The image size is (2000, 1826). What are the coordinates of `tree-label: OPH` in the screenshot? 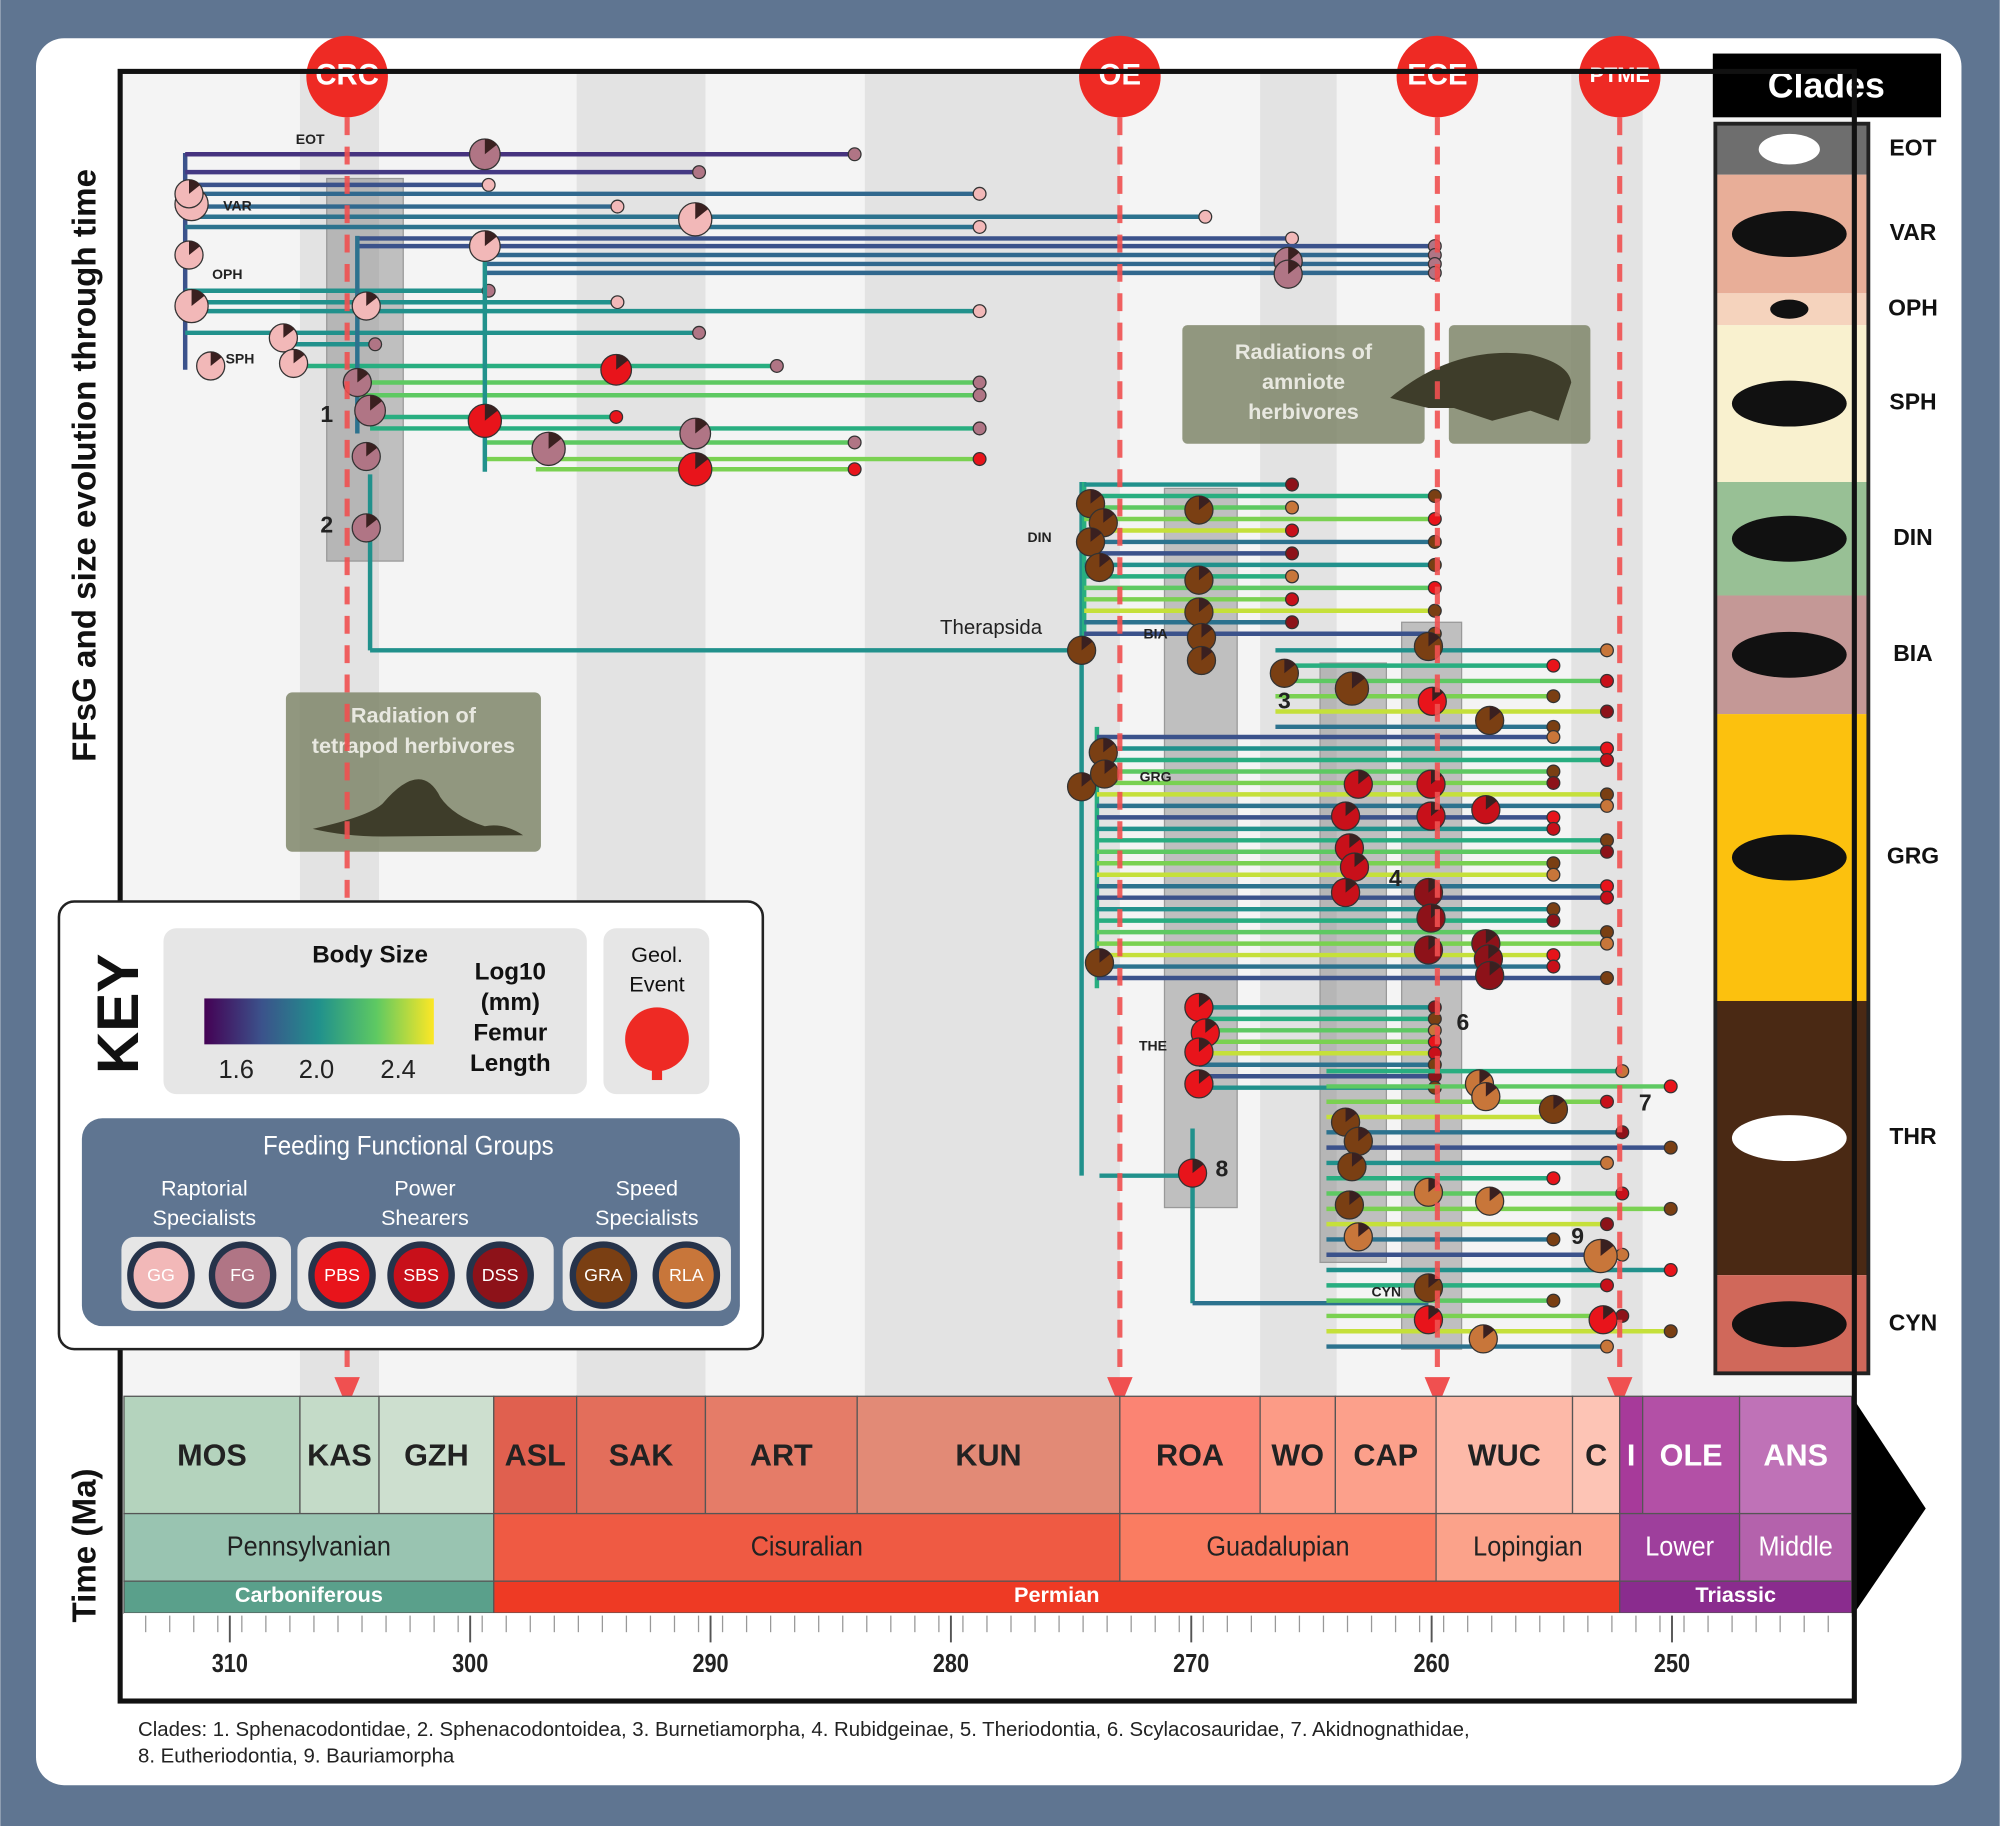 It's located at (227, 274).